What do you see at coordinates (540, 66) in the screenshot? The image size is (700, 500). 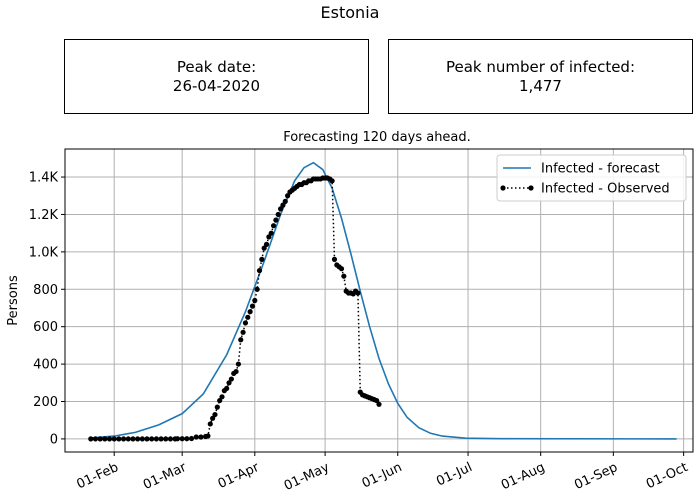 I see `peak-infected-label: Peak number of infected:` at bounding box center [540, 66].